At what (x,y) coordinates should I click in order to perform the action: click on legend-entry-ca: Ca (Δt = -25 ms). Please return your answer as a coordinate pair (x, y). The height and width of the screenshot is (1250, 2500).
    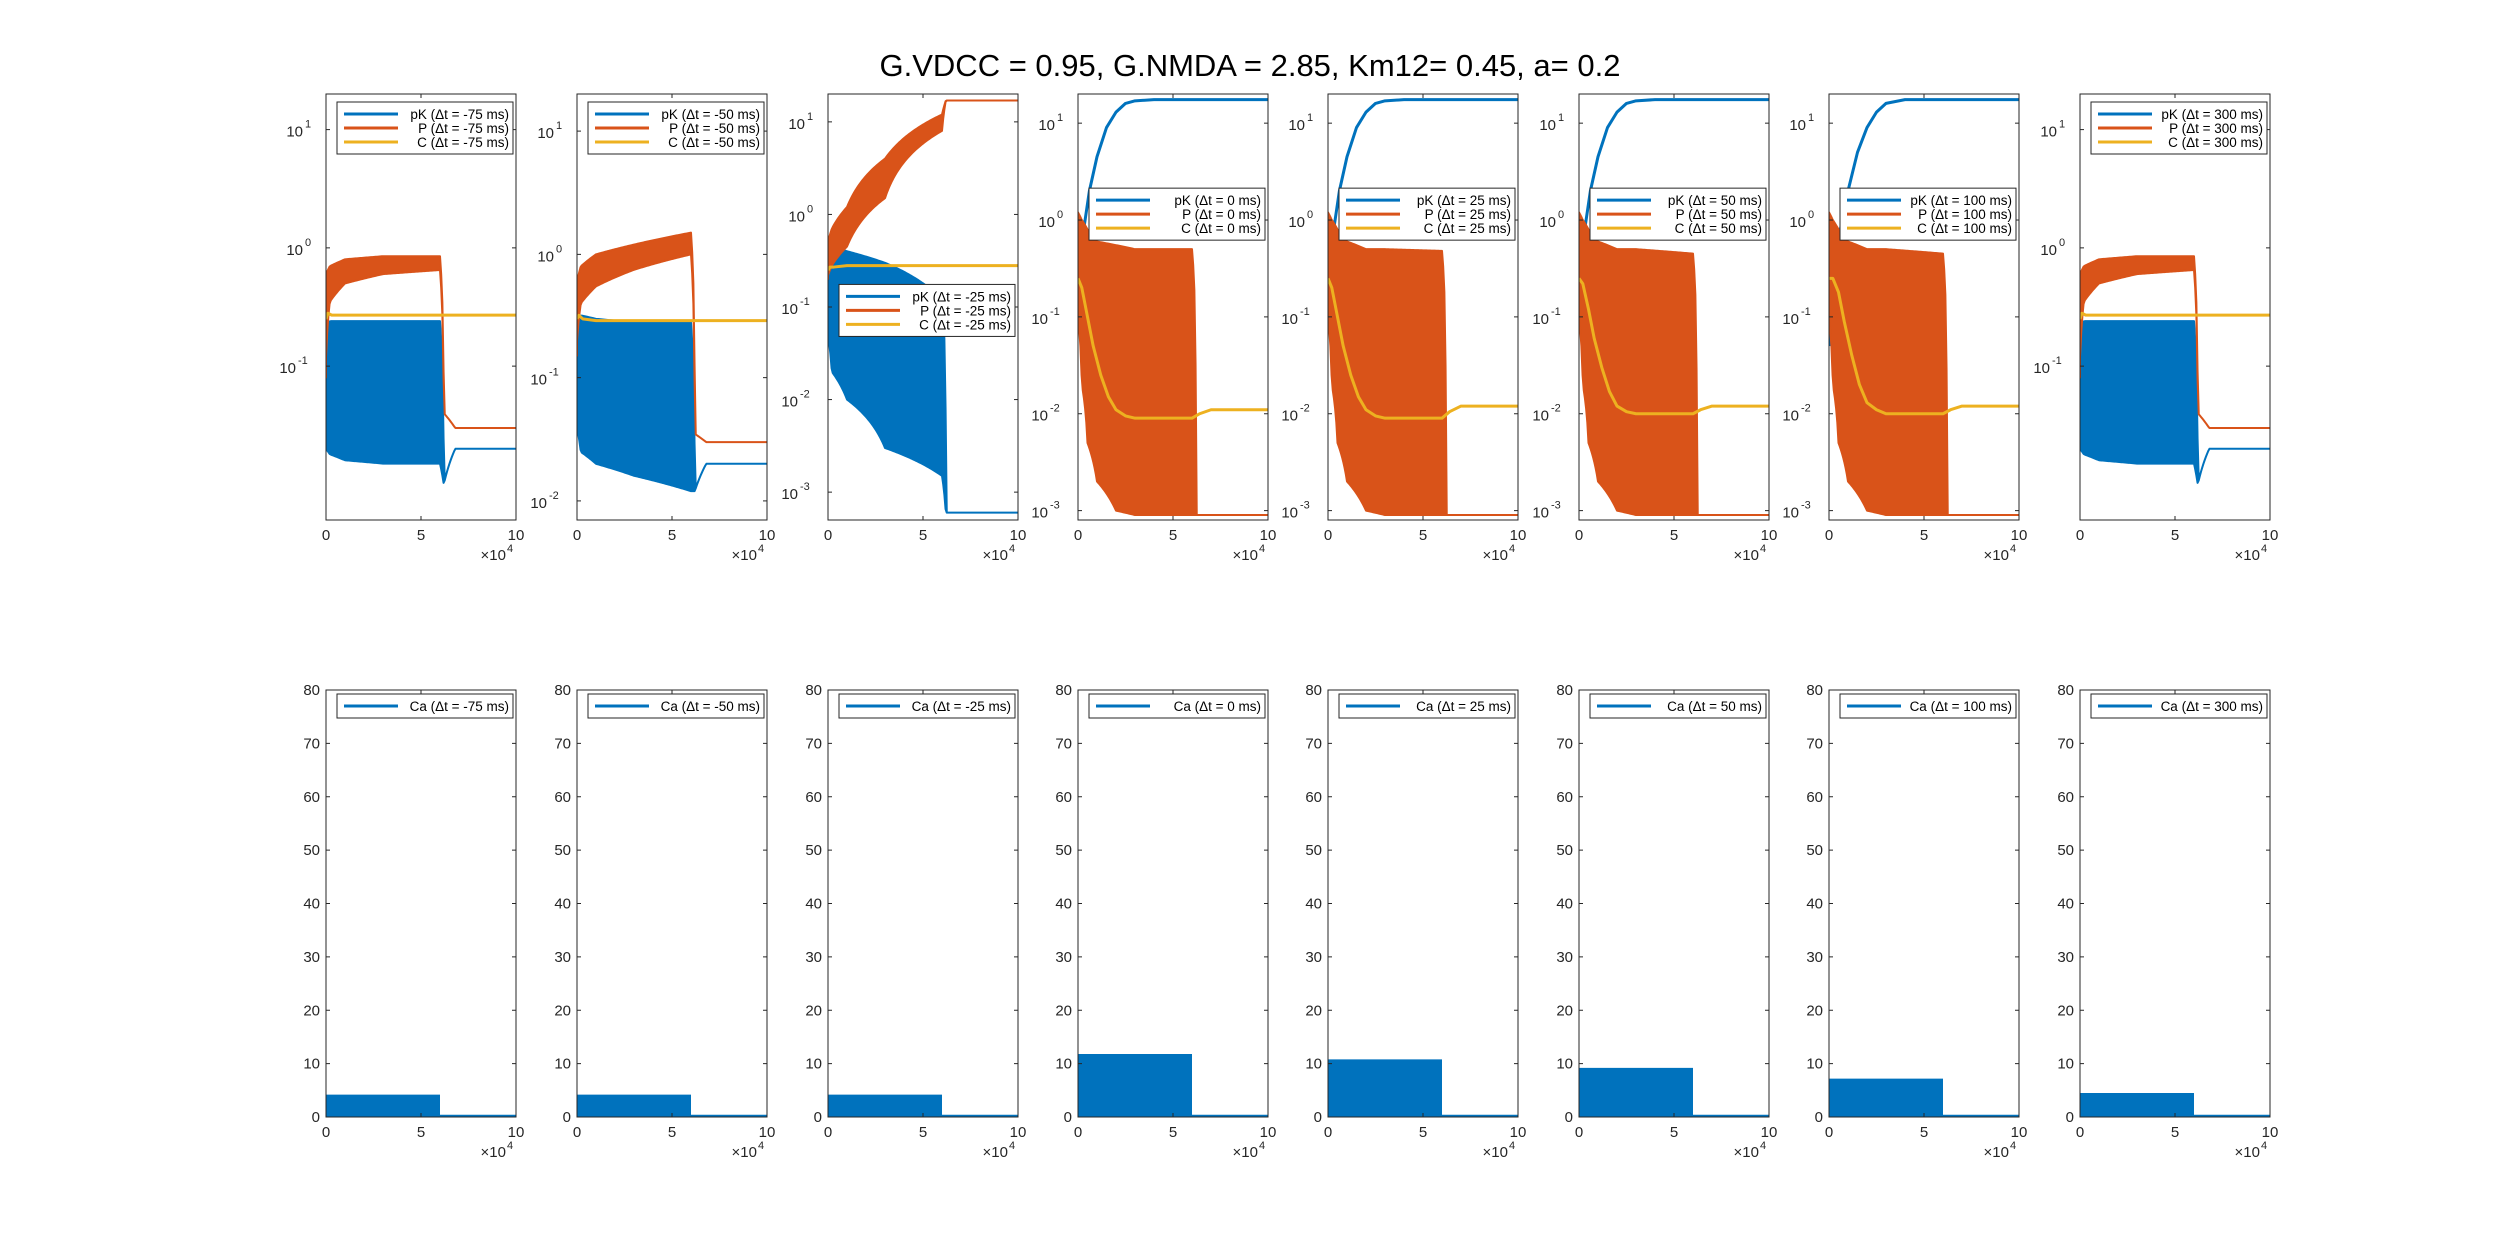
    Looking at the image, I should click on (961, 706).